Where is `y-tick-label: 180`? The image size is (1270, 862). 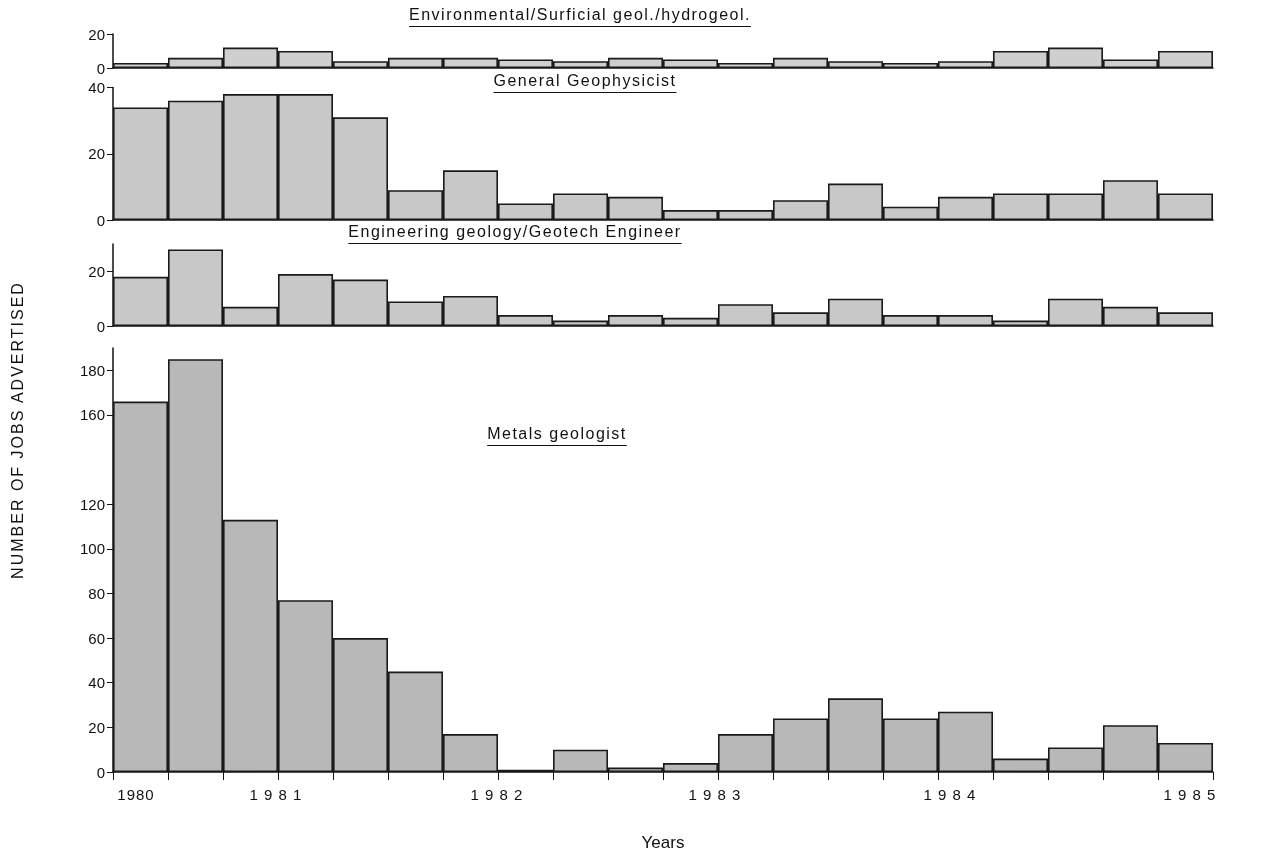
y-tick-label: 180 is located at coordinates (92, 370).